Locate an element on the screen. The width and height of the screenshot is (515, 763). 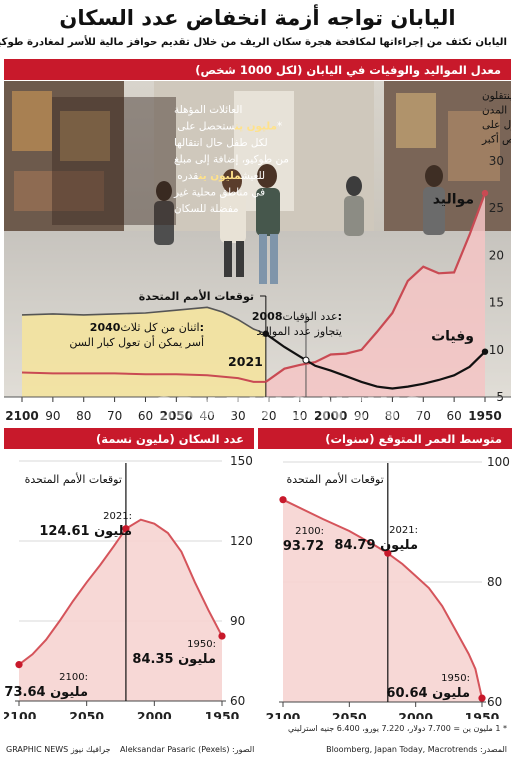
deaths-label: وفيات is located at coordinates (452, 336).